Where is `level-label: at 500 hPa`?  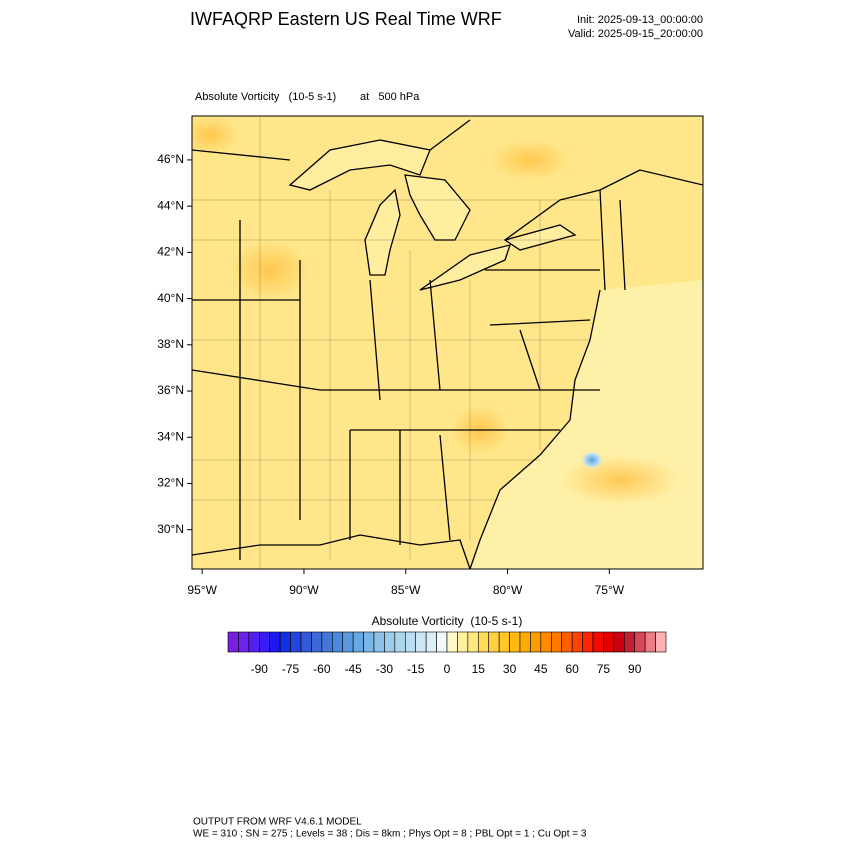
level-label: at 500 hPa is located at coordinates (390, 97).